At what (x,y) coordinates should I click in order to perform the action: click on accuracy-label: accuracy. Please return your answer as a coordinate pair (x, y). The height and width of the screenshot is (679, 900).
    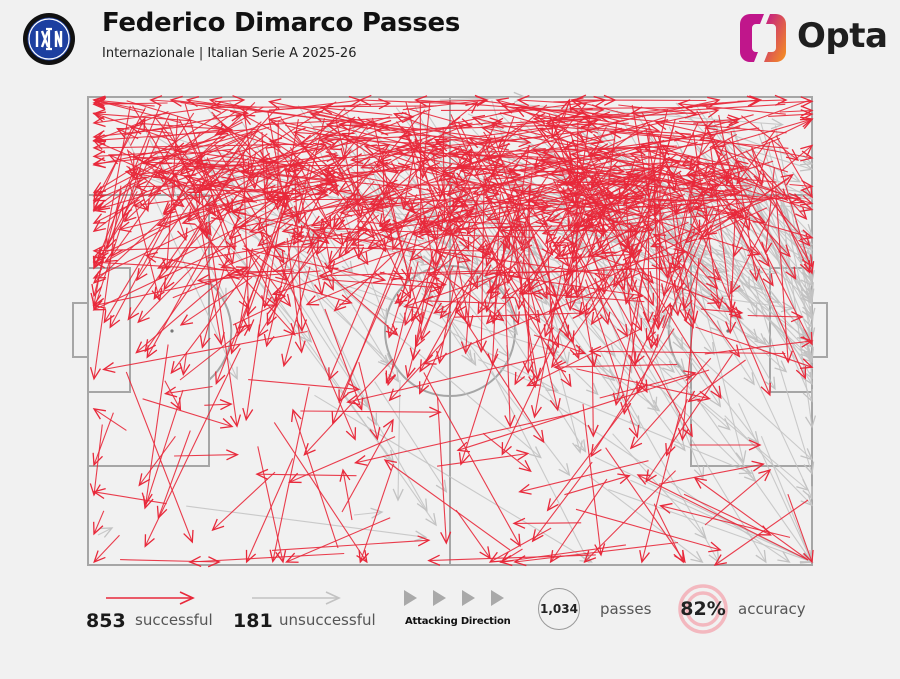
    Looking at the image, I should click on (772, 609).